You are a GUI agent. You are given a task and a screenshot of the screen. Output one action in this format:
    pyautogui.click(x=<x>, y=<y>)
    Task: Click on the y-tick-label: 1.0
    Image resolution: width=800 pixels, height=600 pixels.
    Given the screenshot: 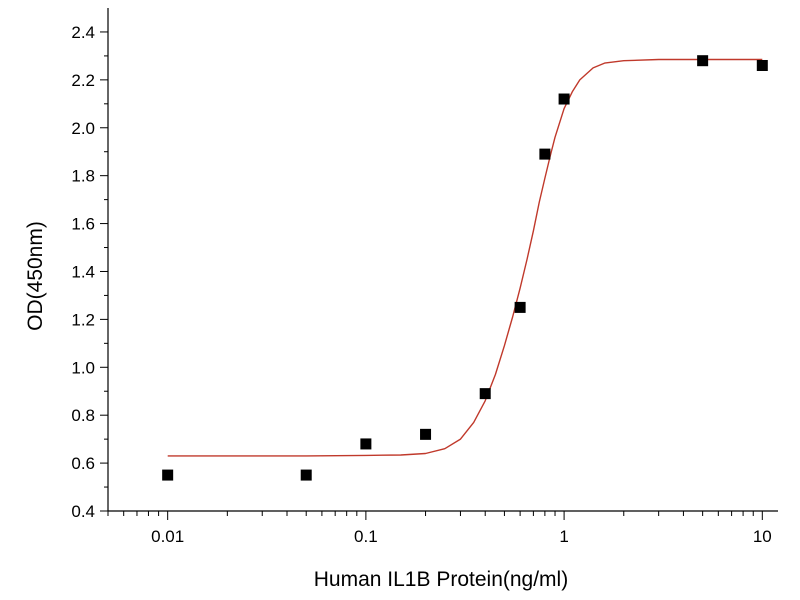 What is the action you would take?
    pyautogui.click(x=83, y=367)
    